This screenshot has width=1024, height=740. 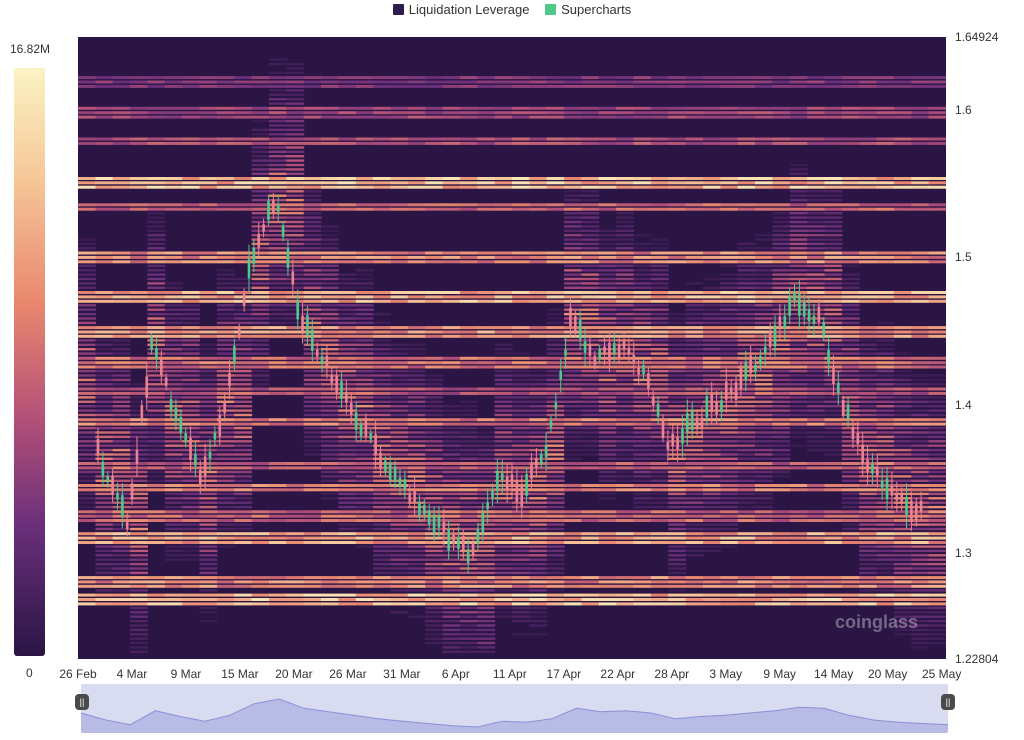 I want to click on x-tick-label: 3 May, so click(x=726, y=674).